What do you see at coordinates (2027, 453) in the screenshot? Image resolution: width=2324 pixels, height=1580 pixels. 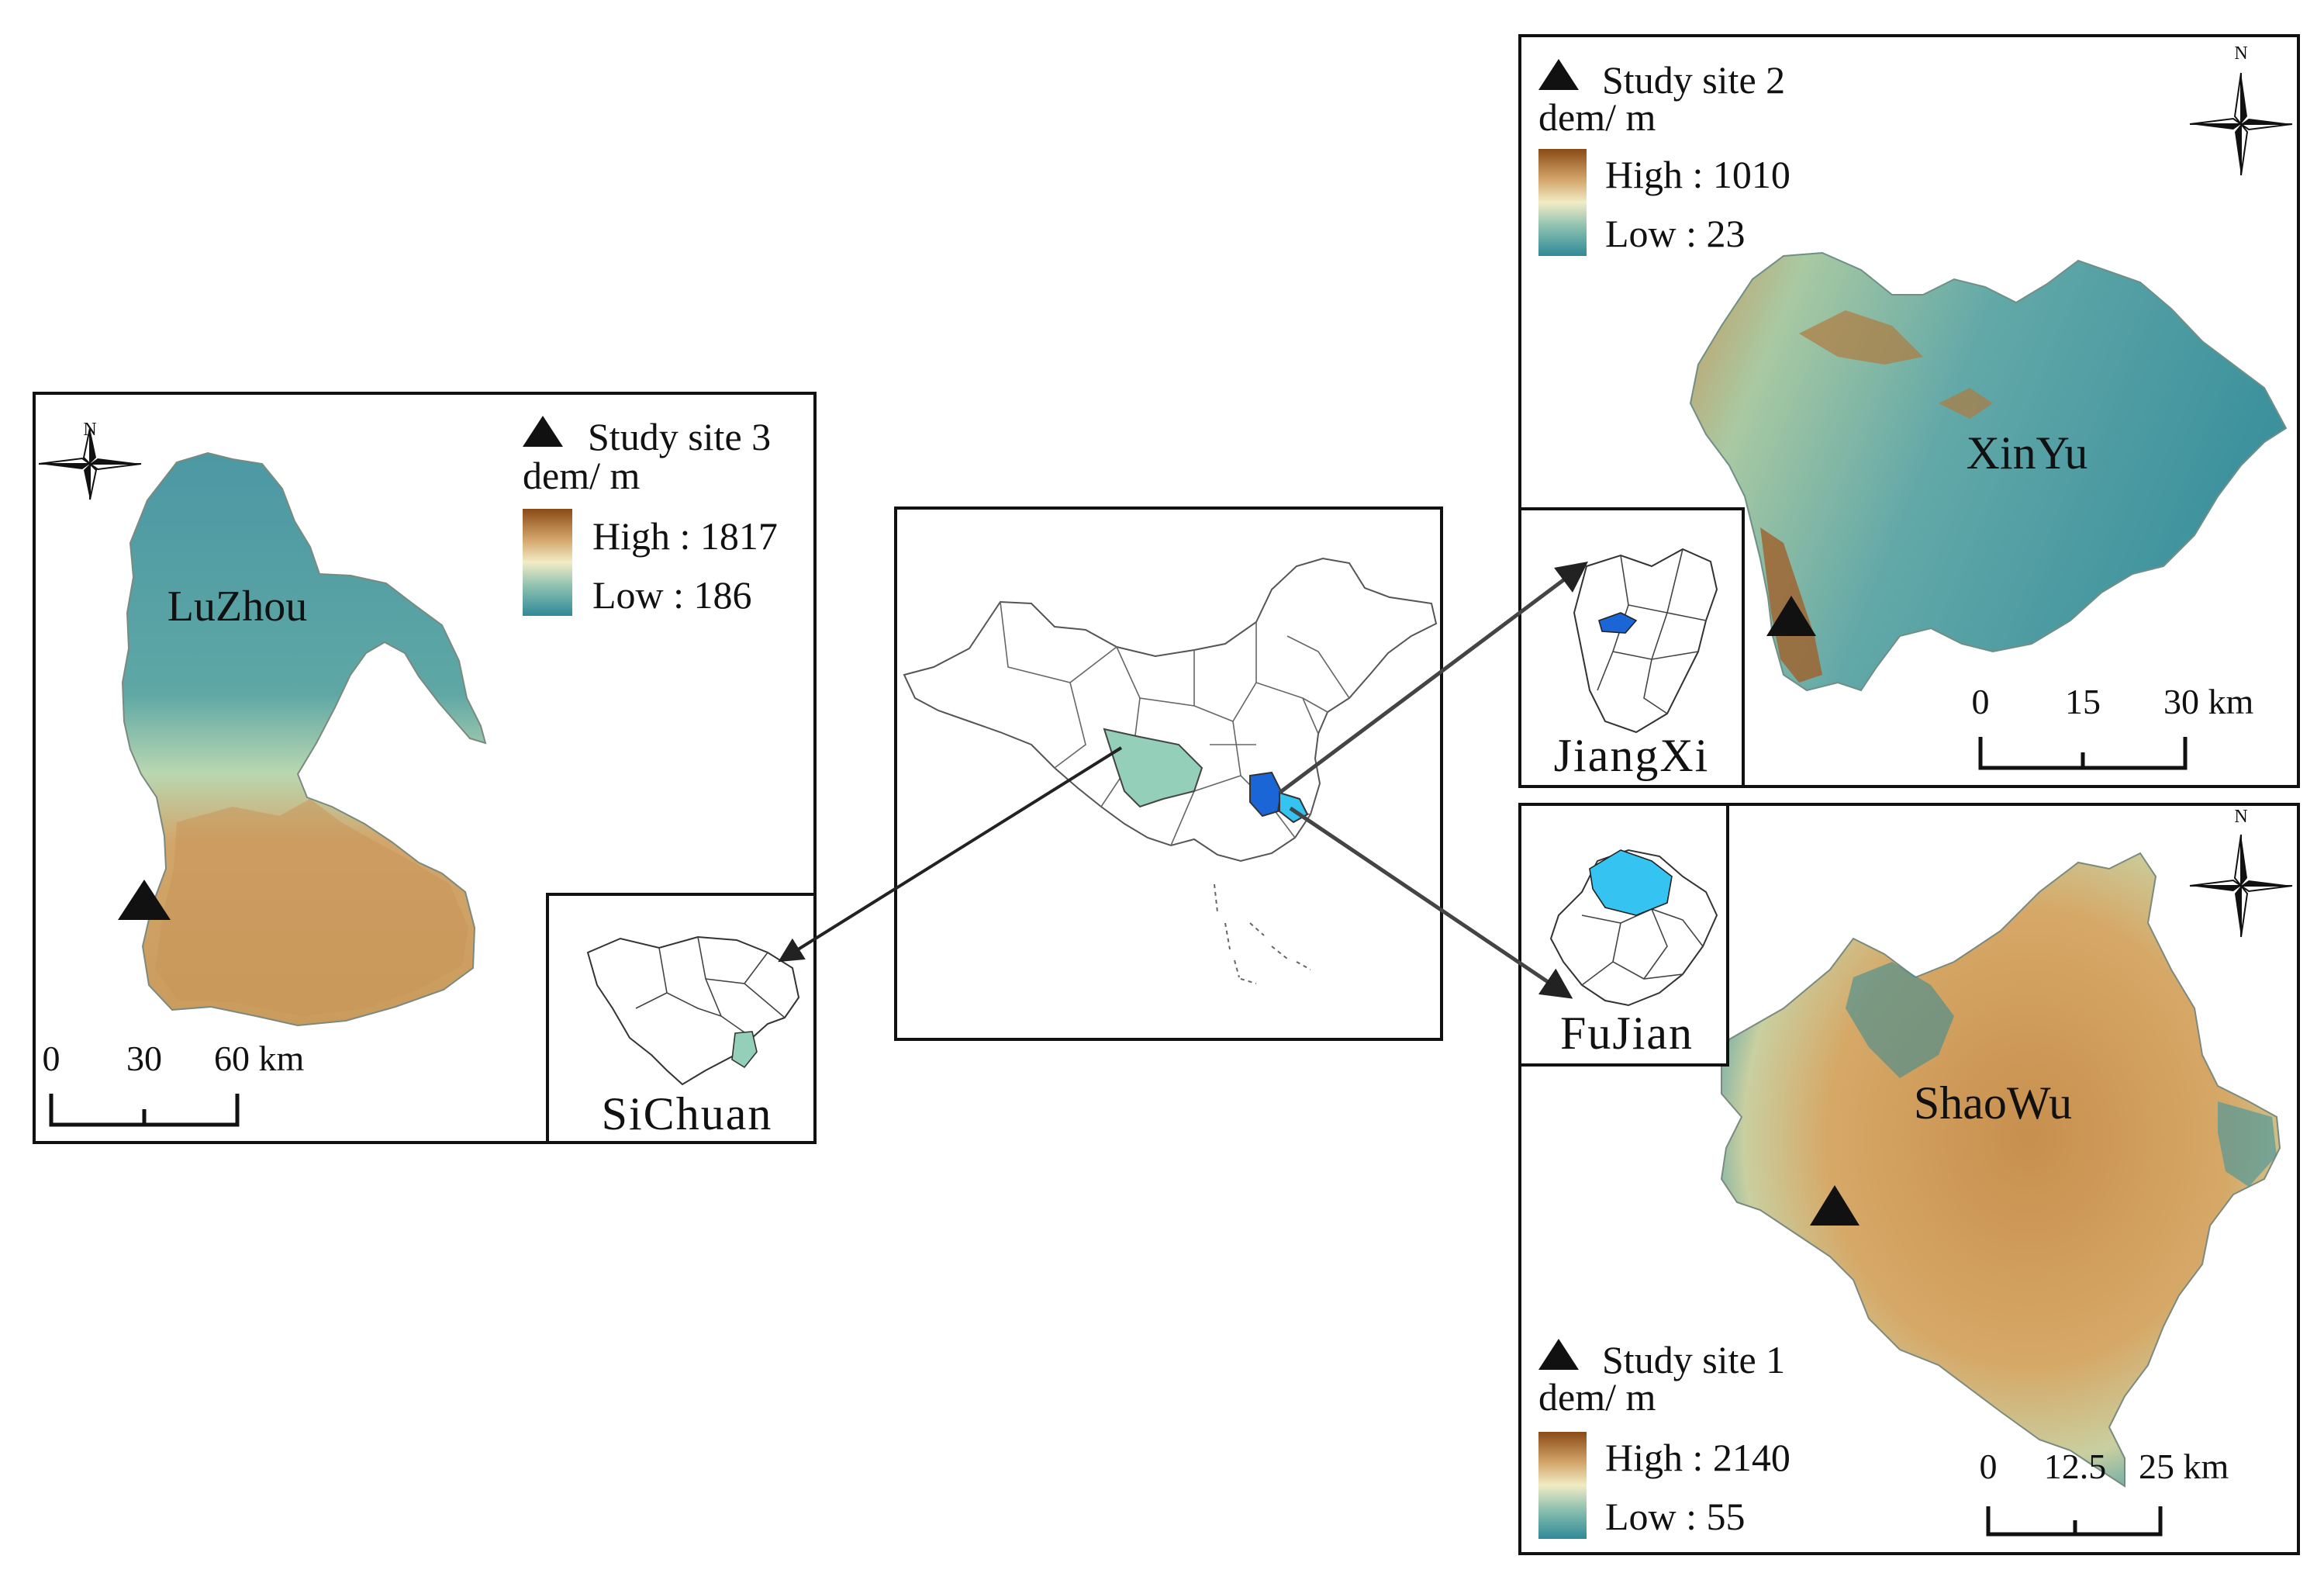 I see `city-label-xinyu: XinYu` at bounding box center [2027, 453].